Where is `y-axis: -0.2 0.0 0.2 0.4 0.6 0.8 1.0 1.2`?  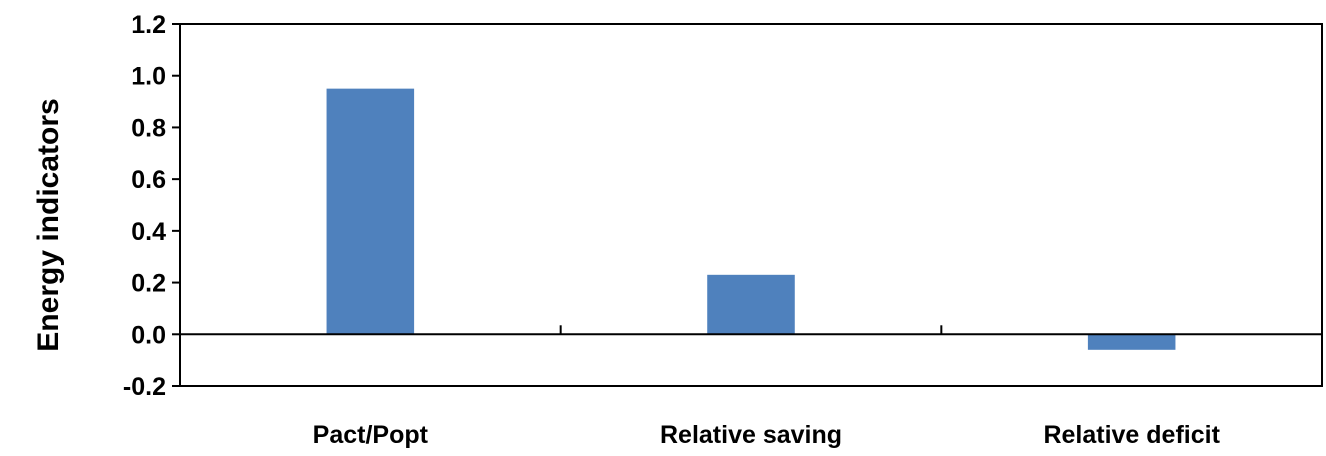 y-axis: -0.2 0.0 0.2 0.4 0.6 0.8 1.0 1.2 is located at coordinates (151, 206).